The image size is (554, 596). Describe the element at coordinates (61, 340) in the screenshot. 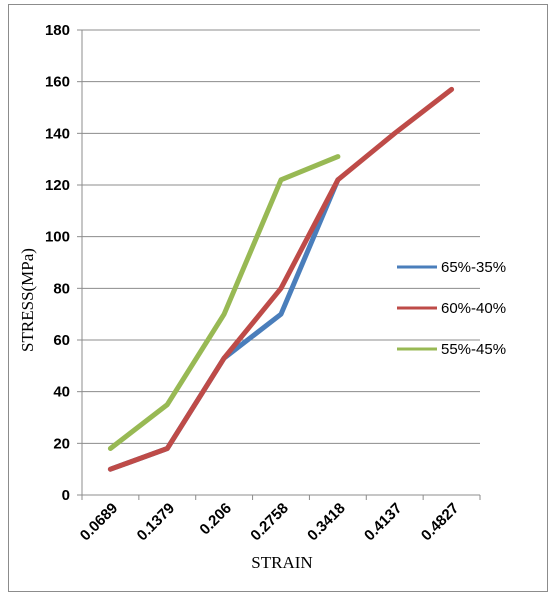

I see `y-tick-label: 60` at that location.